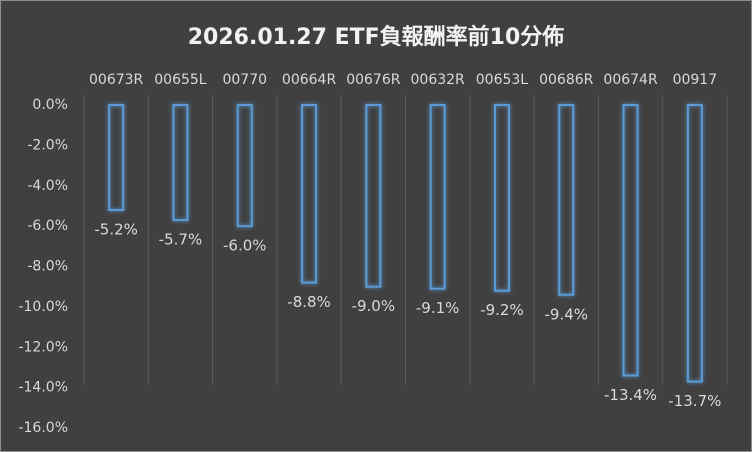 The height and width of the screenshot is (452, 752). I want to click on x-tick-label: 00655L, so click(180, 80).